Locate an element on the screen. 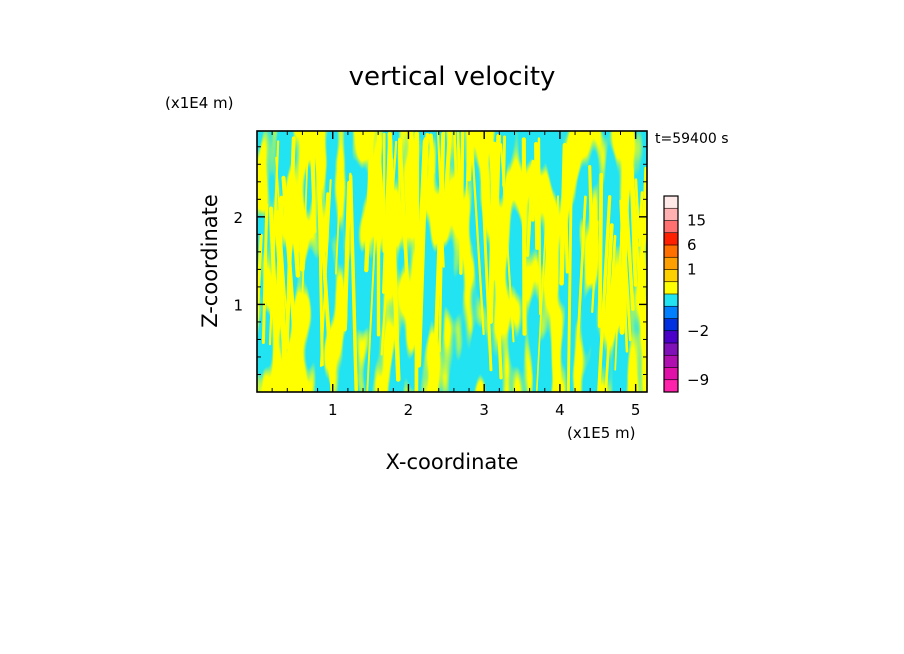  x-tick-label: 5 is located at coordinates (636, 410).